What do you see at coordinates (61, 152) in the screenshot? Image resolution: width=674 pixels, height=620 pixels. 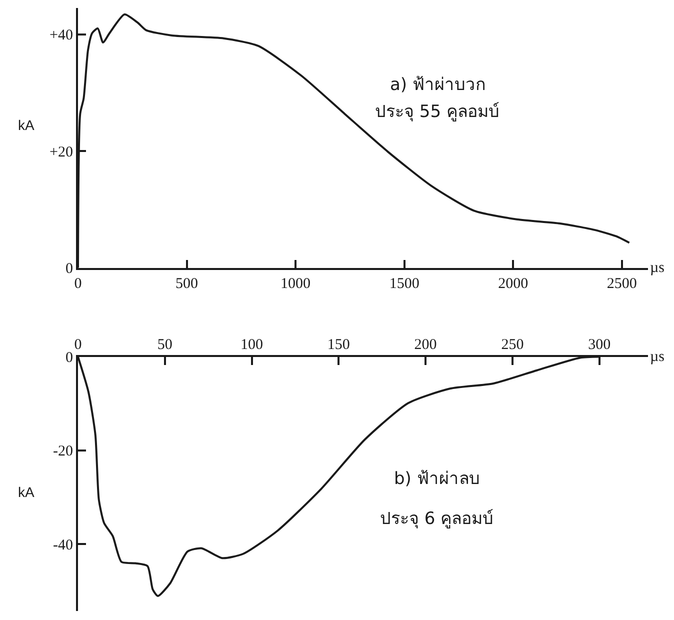 I see `y-tick-label: +20` at bounding box center [61, 152].